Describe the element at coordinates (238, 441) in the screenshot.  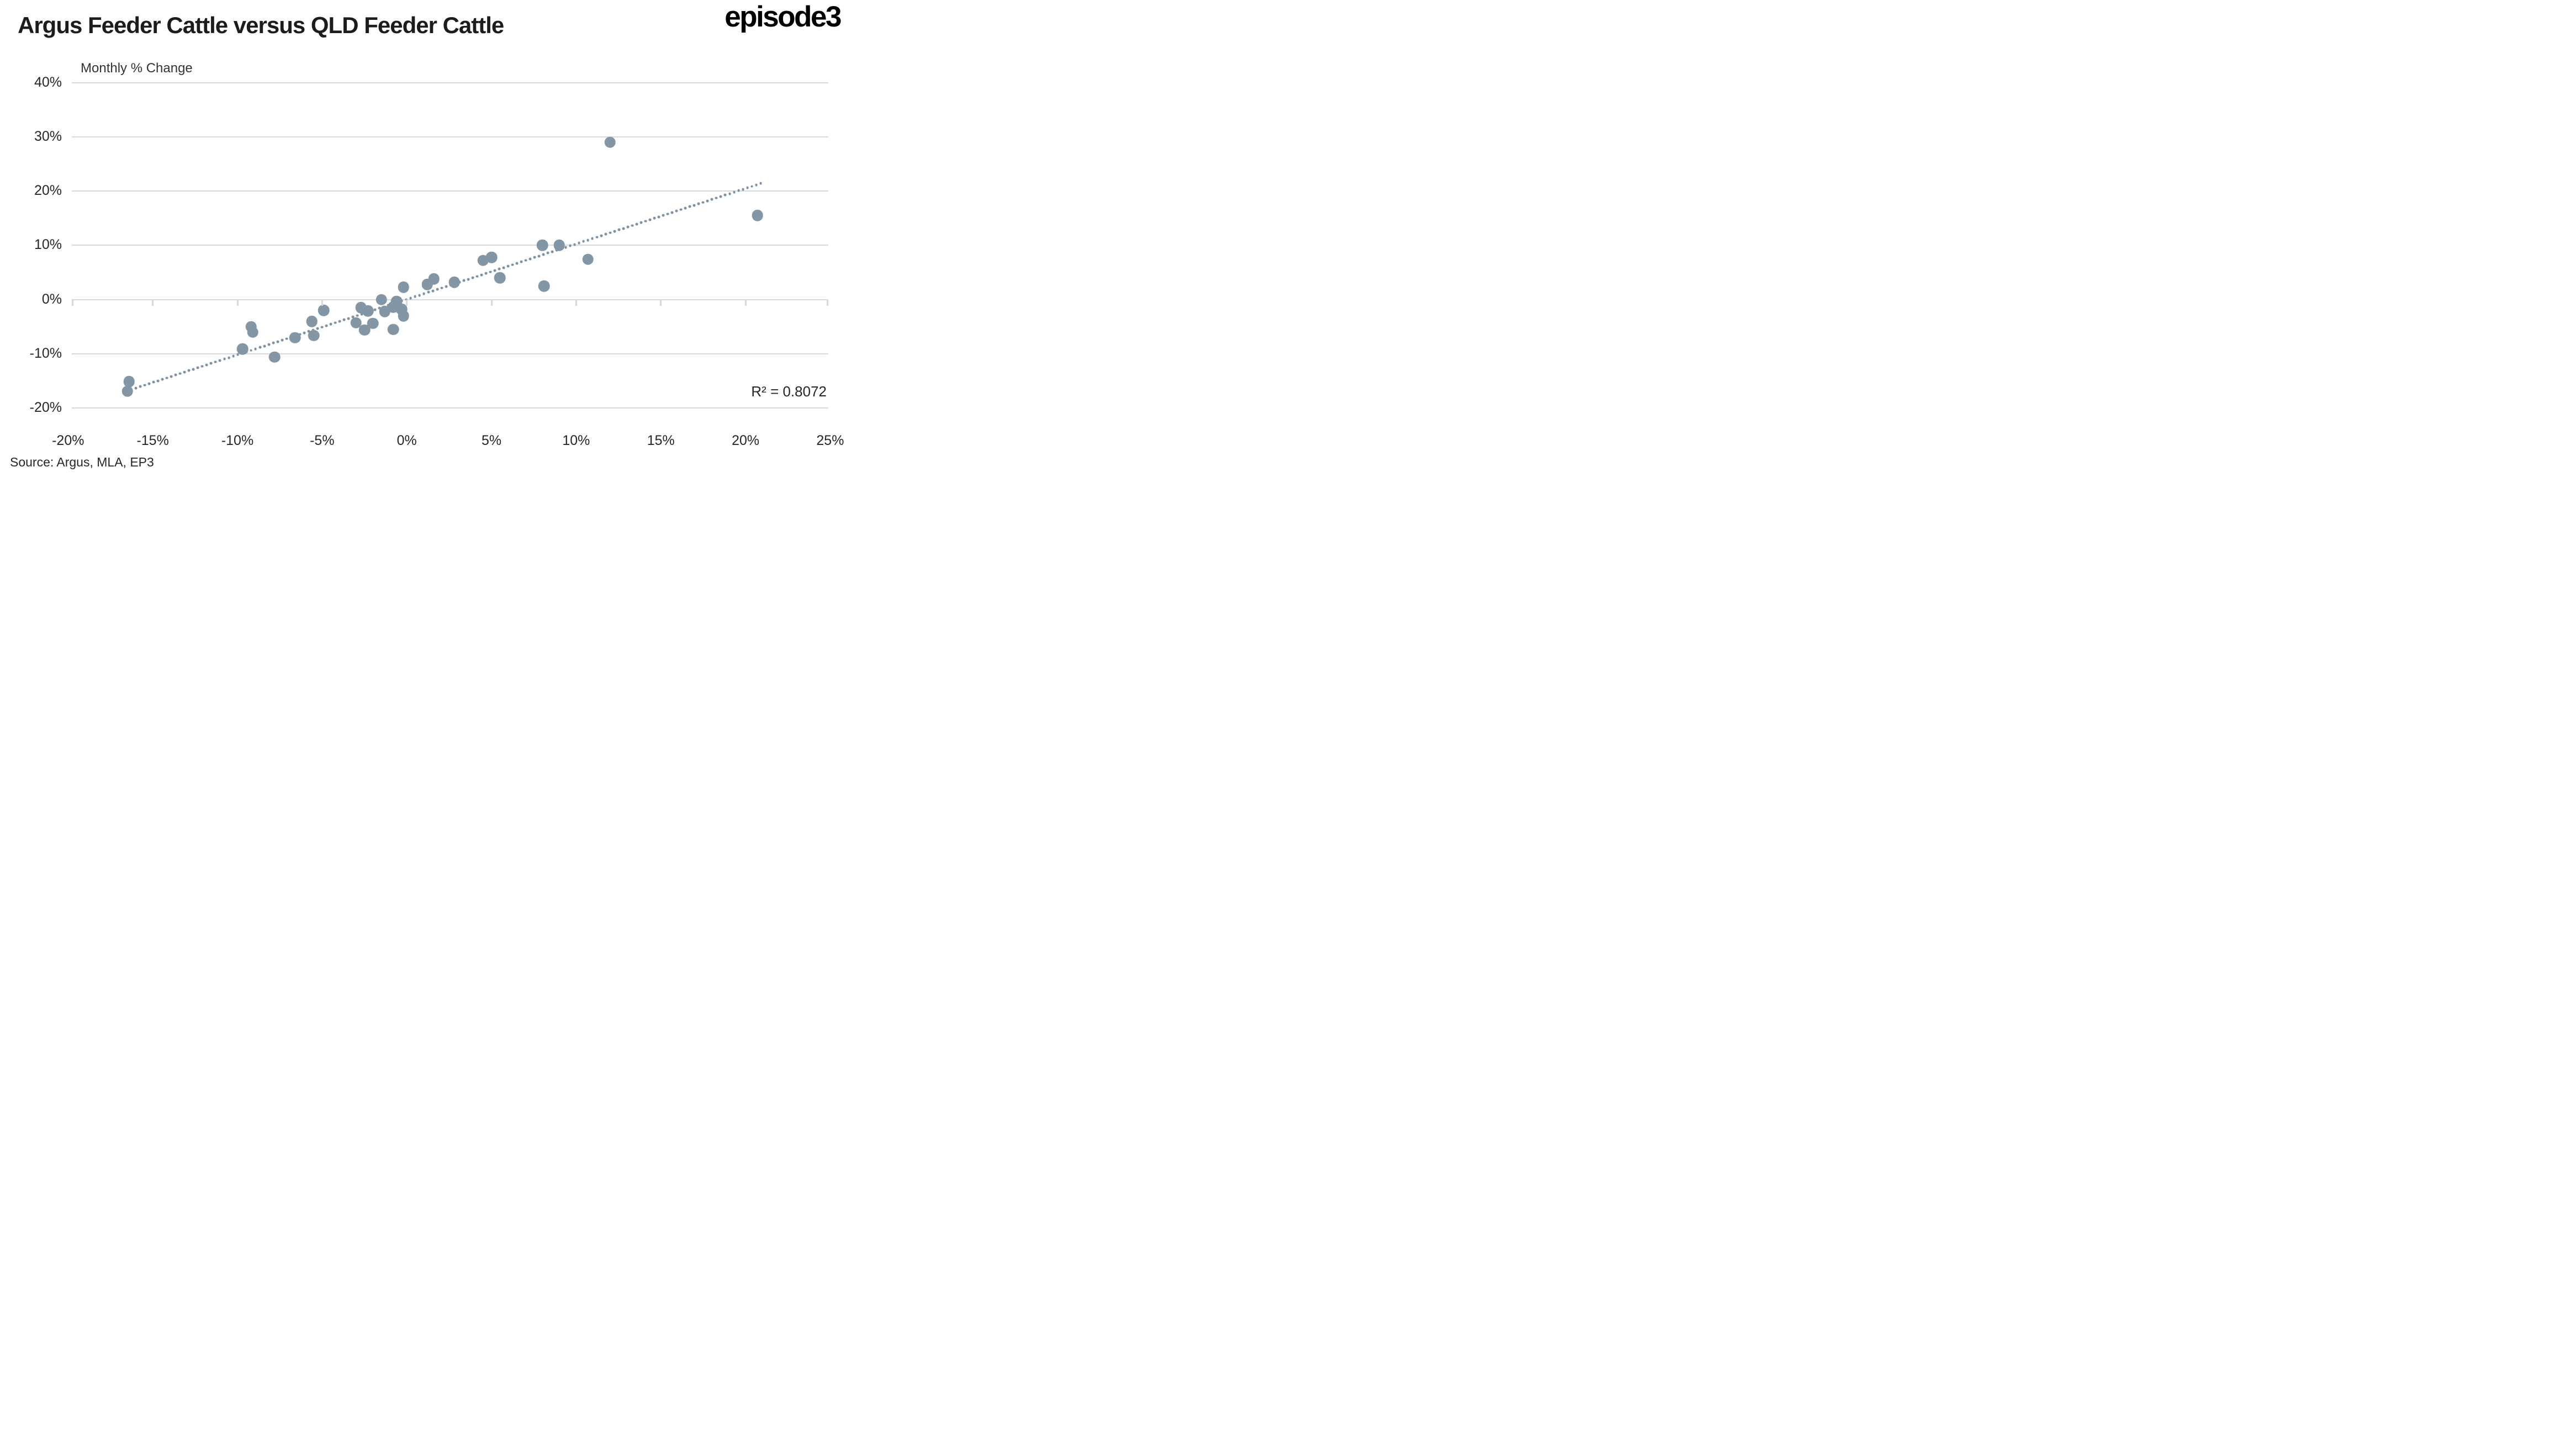
I see `x-axis-tick-label: -10%` at that location.